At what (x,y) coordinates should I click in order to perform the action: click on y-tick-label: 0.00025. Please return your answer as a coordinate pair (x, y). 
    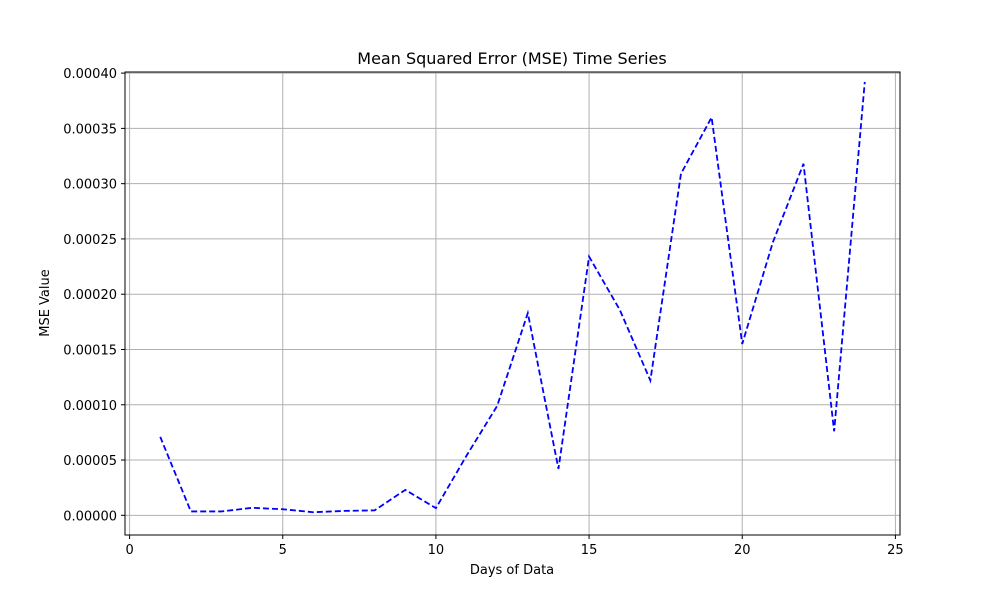
    Looking at the image, I should click on (90, 240).